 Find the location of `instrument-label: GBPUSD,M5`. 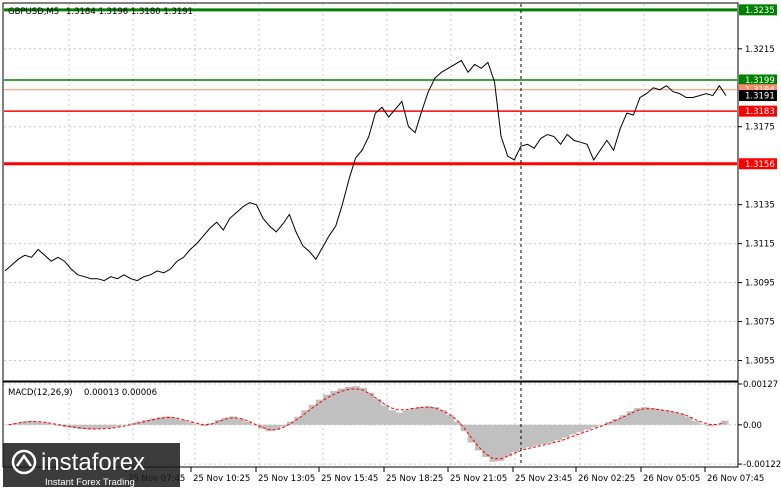

instrument-label: GBPUSD,M5 is located at coordinates (33, 12).